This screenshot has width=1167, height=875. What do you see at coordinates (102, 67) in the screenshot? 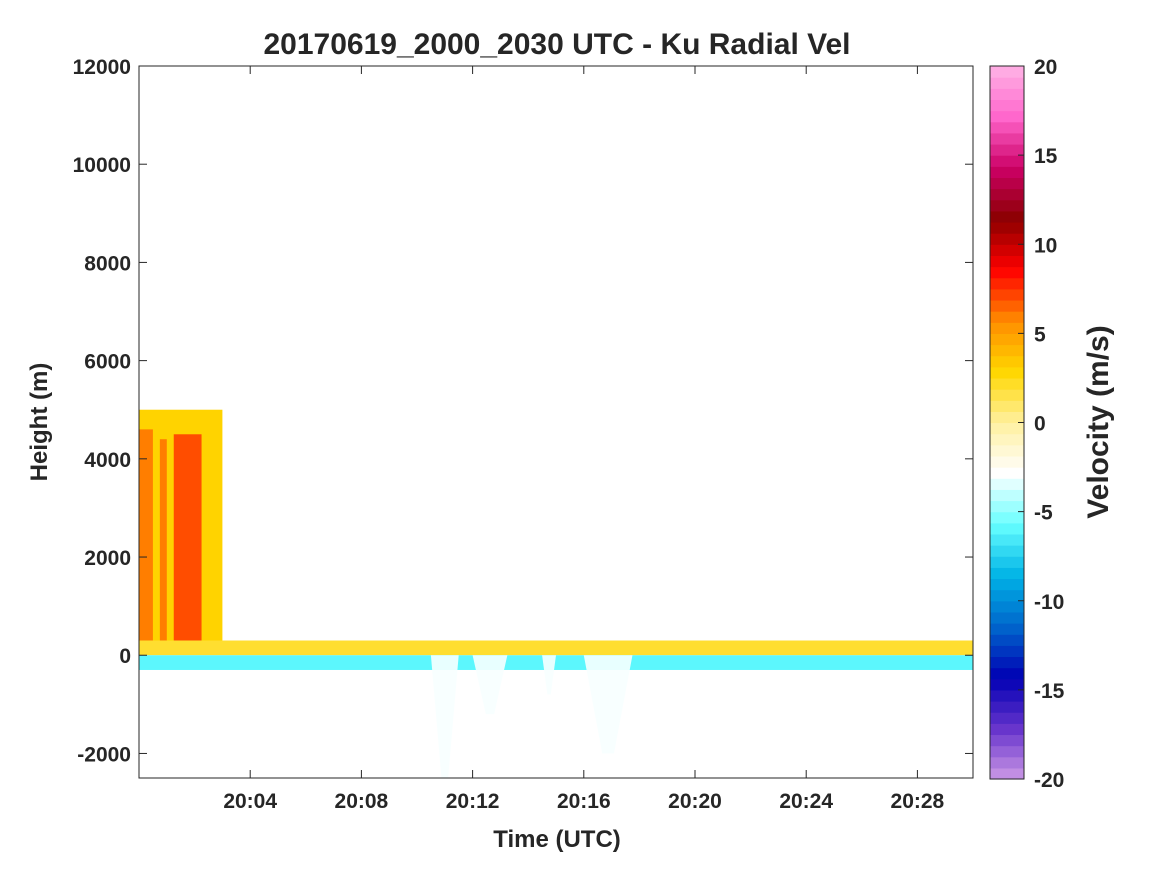
I see `y-tick-label: 12000` at bounding box center [102, 67].